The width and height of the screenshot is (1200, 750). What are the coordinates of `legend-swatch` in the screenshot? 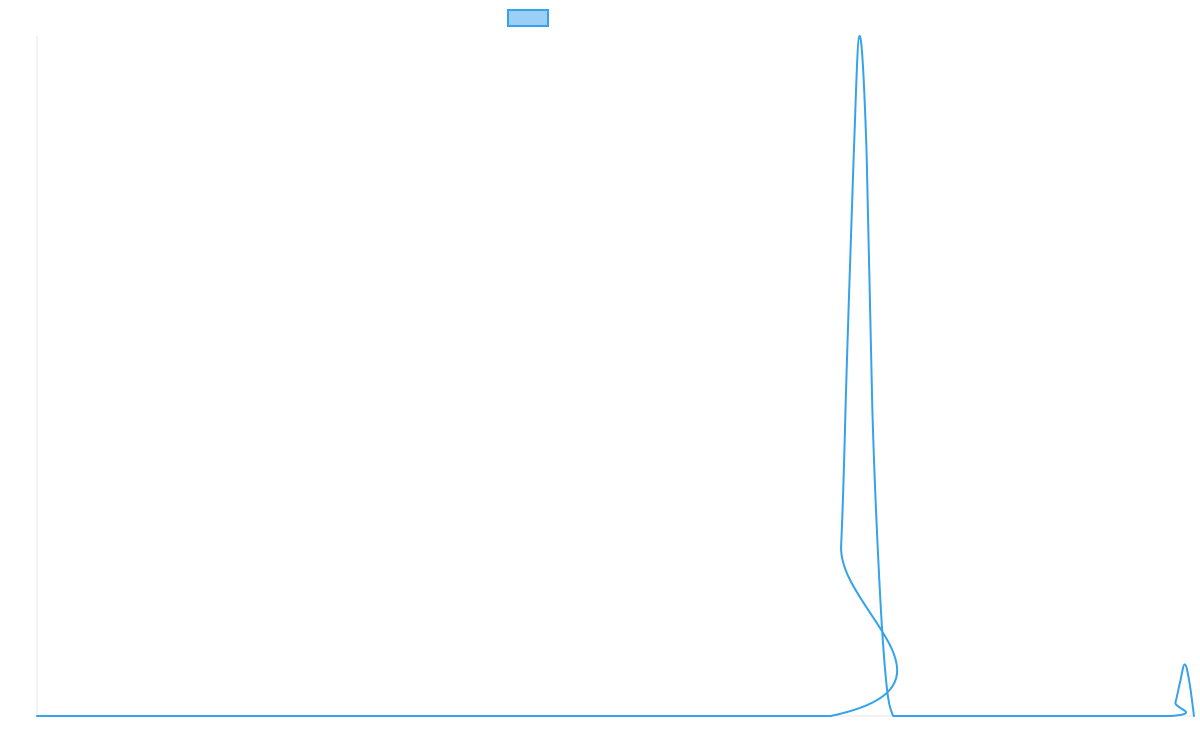 It's located at (528, 18).